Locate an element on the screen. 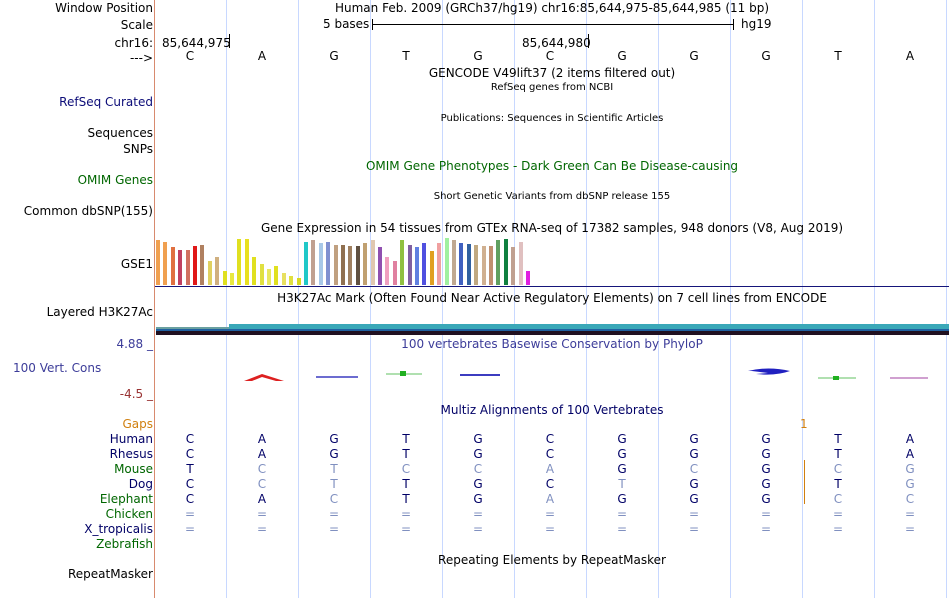  scale-label: Scale is located at coordinates (136, 25).